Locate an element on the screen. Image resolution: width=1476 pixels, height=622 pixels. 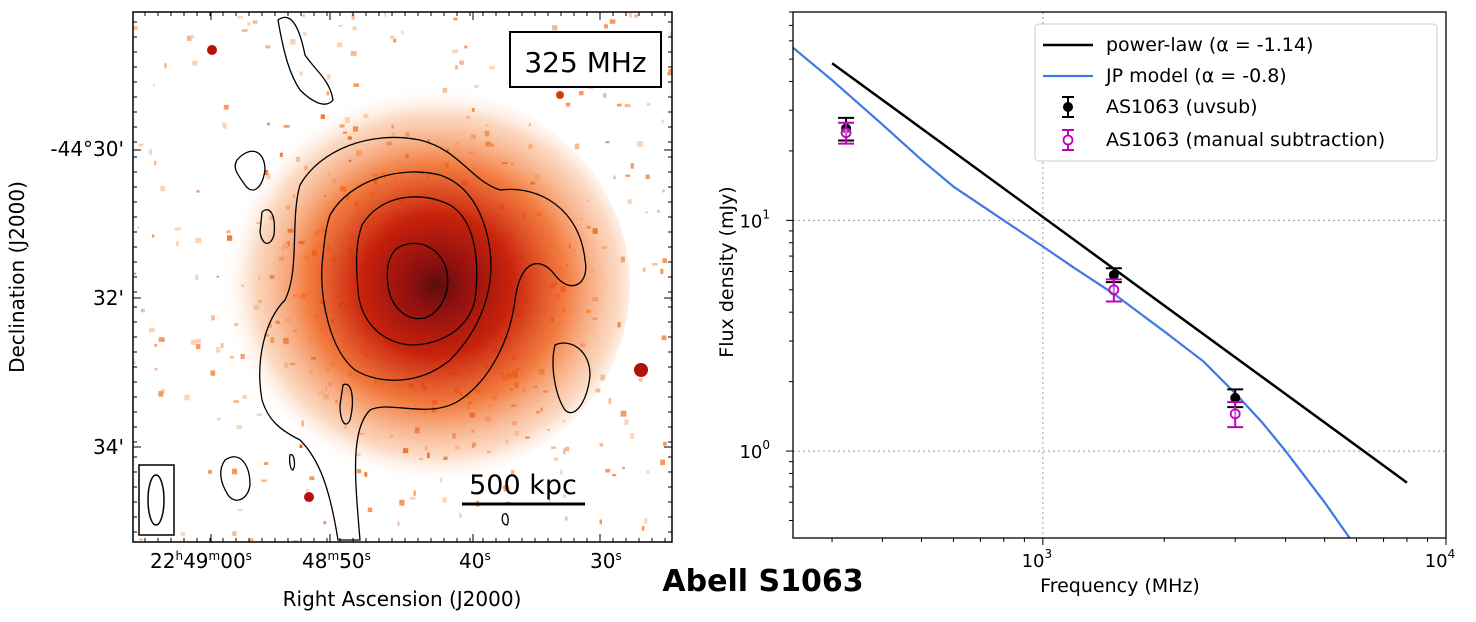
dec-tick-label: 32' is located at coordinates (108, 298).